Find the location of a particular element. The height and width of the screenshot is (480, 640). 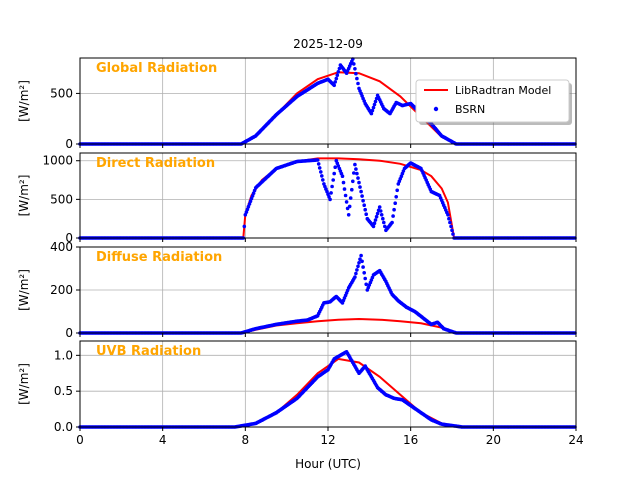

y-tick-label: 1.0 is located at coordinates (63, 355).